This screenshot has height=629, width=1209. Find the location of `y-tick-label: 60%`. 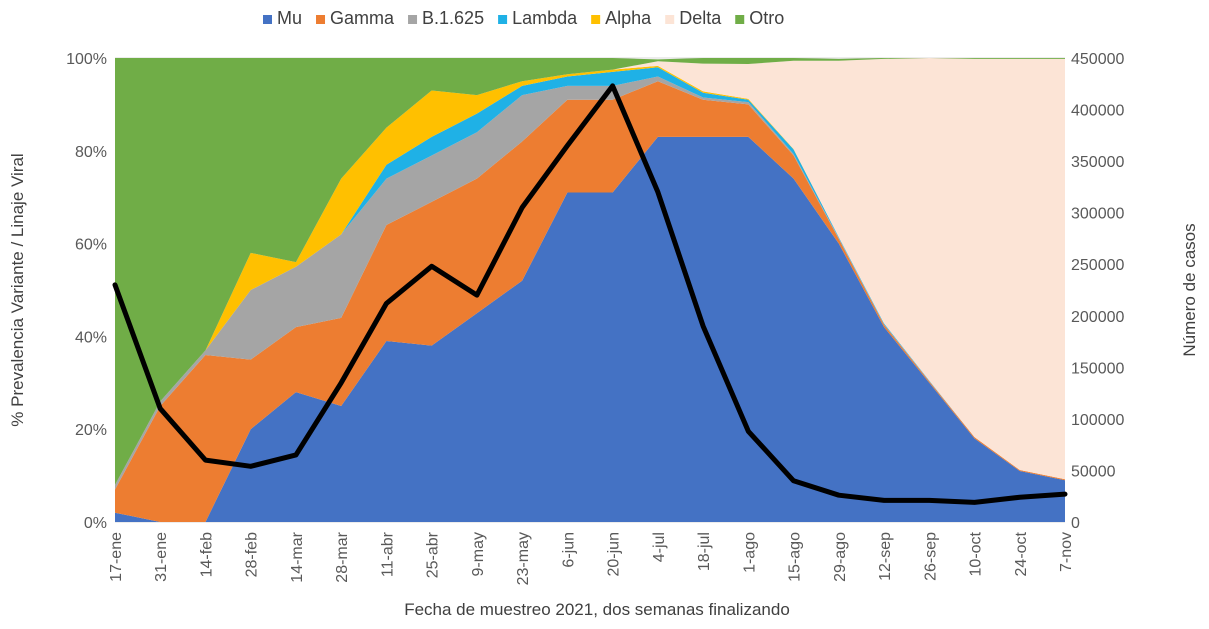

y-tick-label: 60% is located at coordinates (91, 245).